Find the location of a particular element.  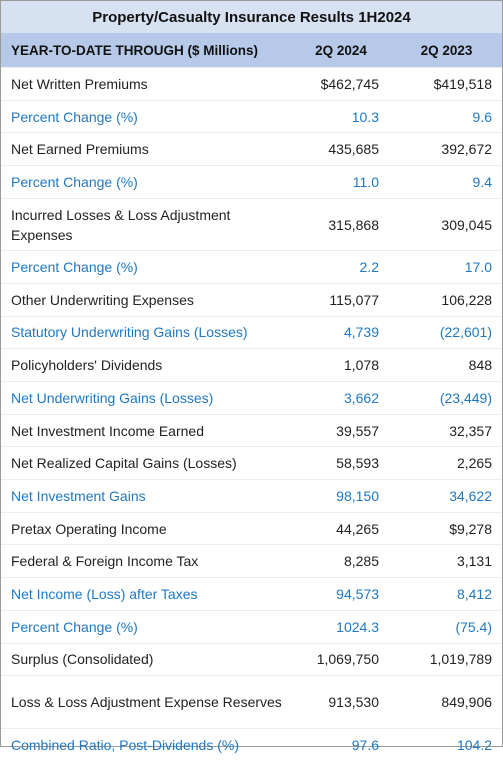

row-label: Loss & Loss Adjustment Expense Reserves is located at coordinates (146, 702).